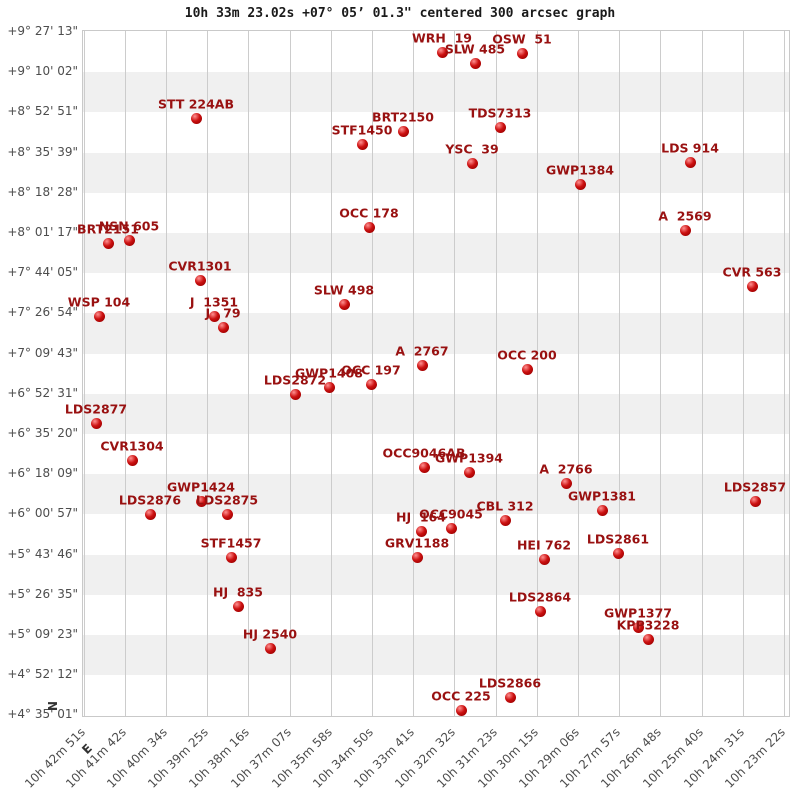 This screenshot has height=800, width=800. I want to click on data-point-label: GWP1381, so click(602, 496).